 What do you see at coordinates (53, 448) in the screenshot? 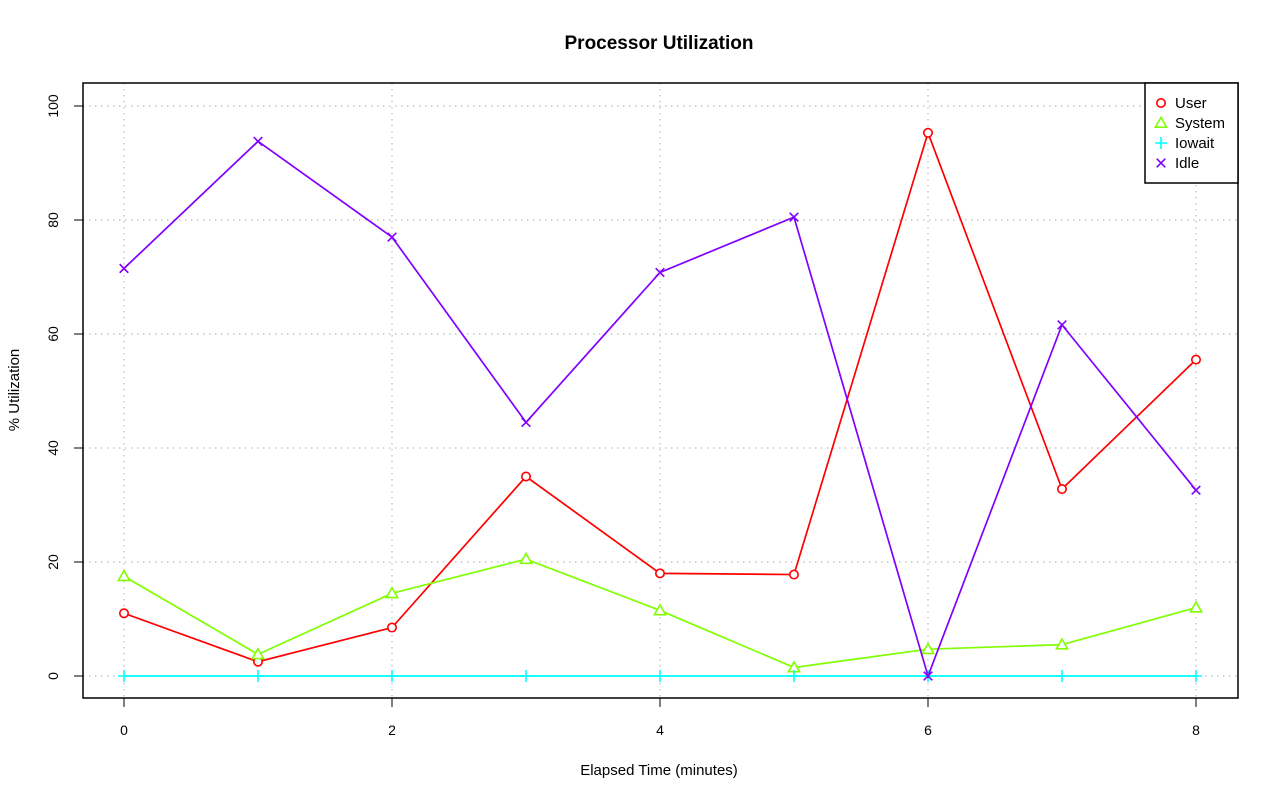
I see `y-tick-label: 40` at bounding box center [53, 448].